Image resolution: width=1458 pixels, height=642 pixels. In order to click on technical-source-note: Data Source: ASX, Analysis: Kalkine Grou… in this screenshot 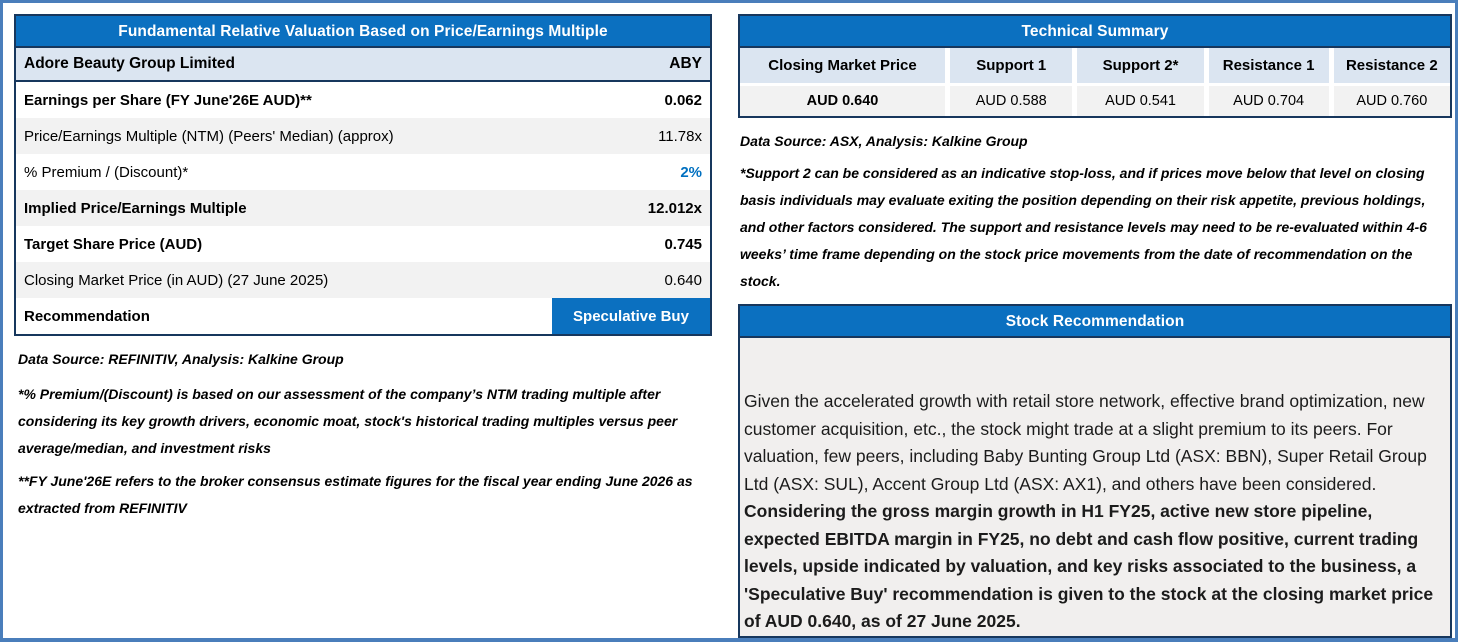, I will do `click(884, 141)`.